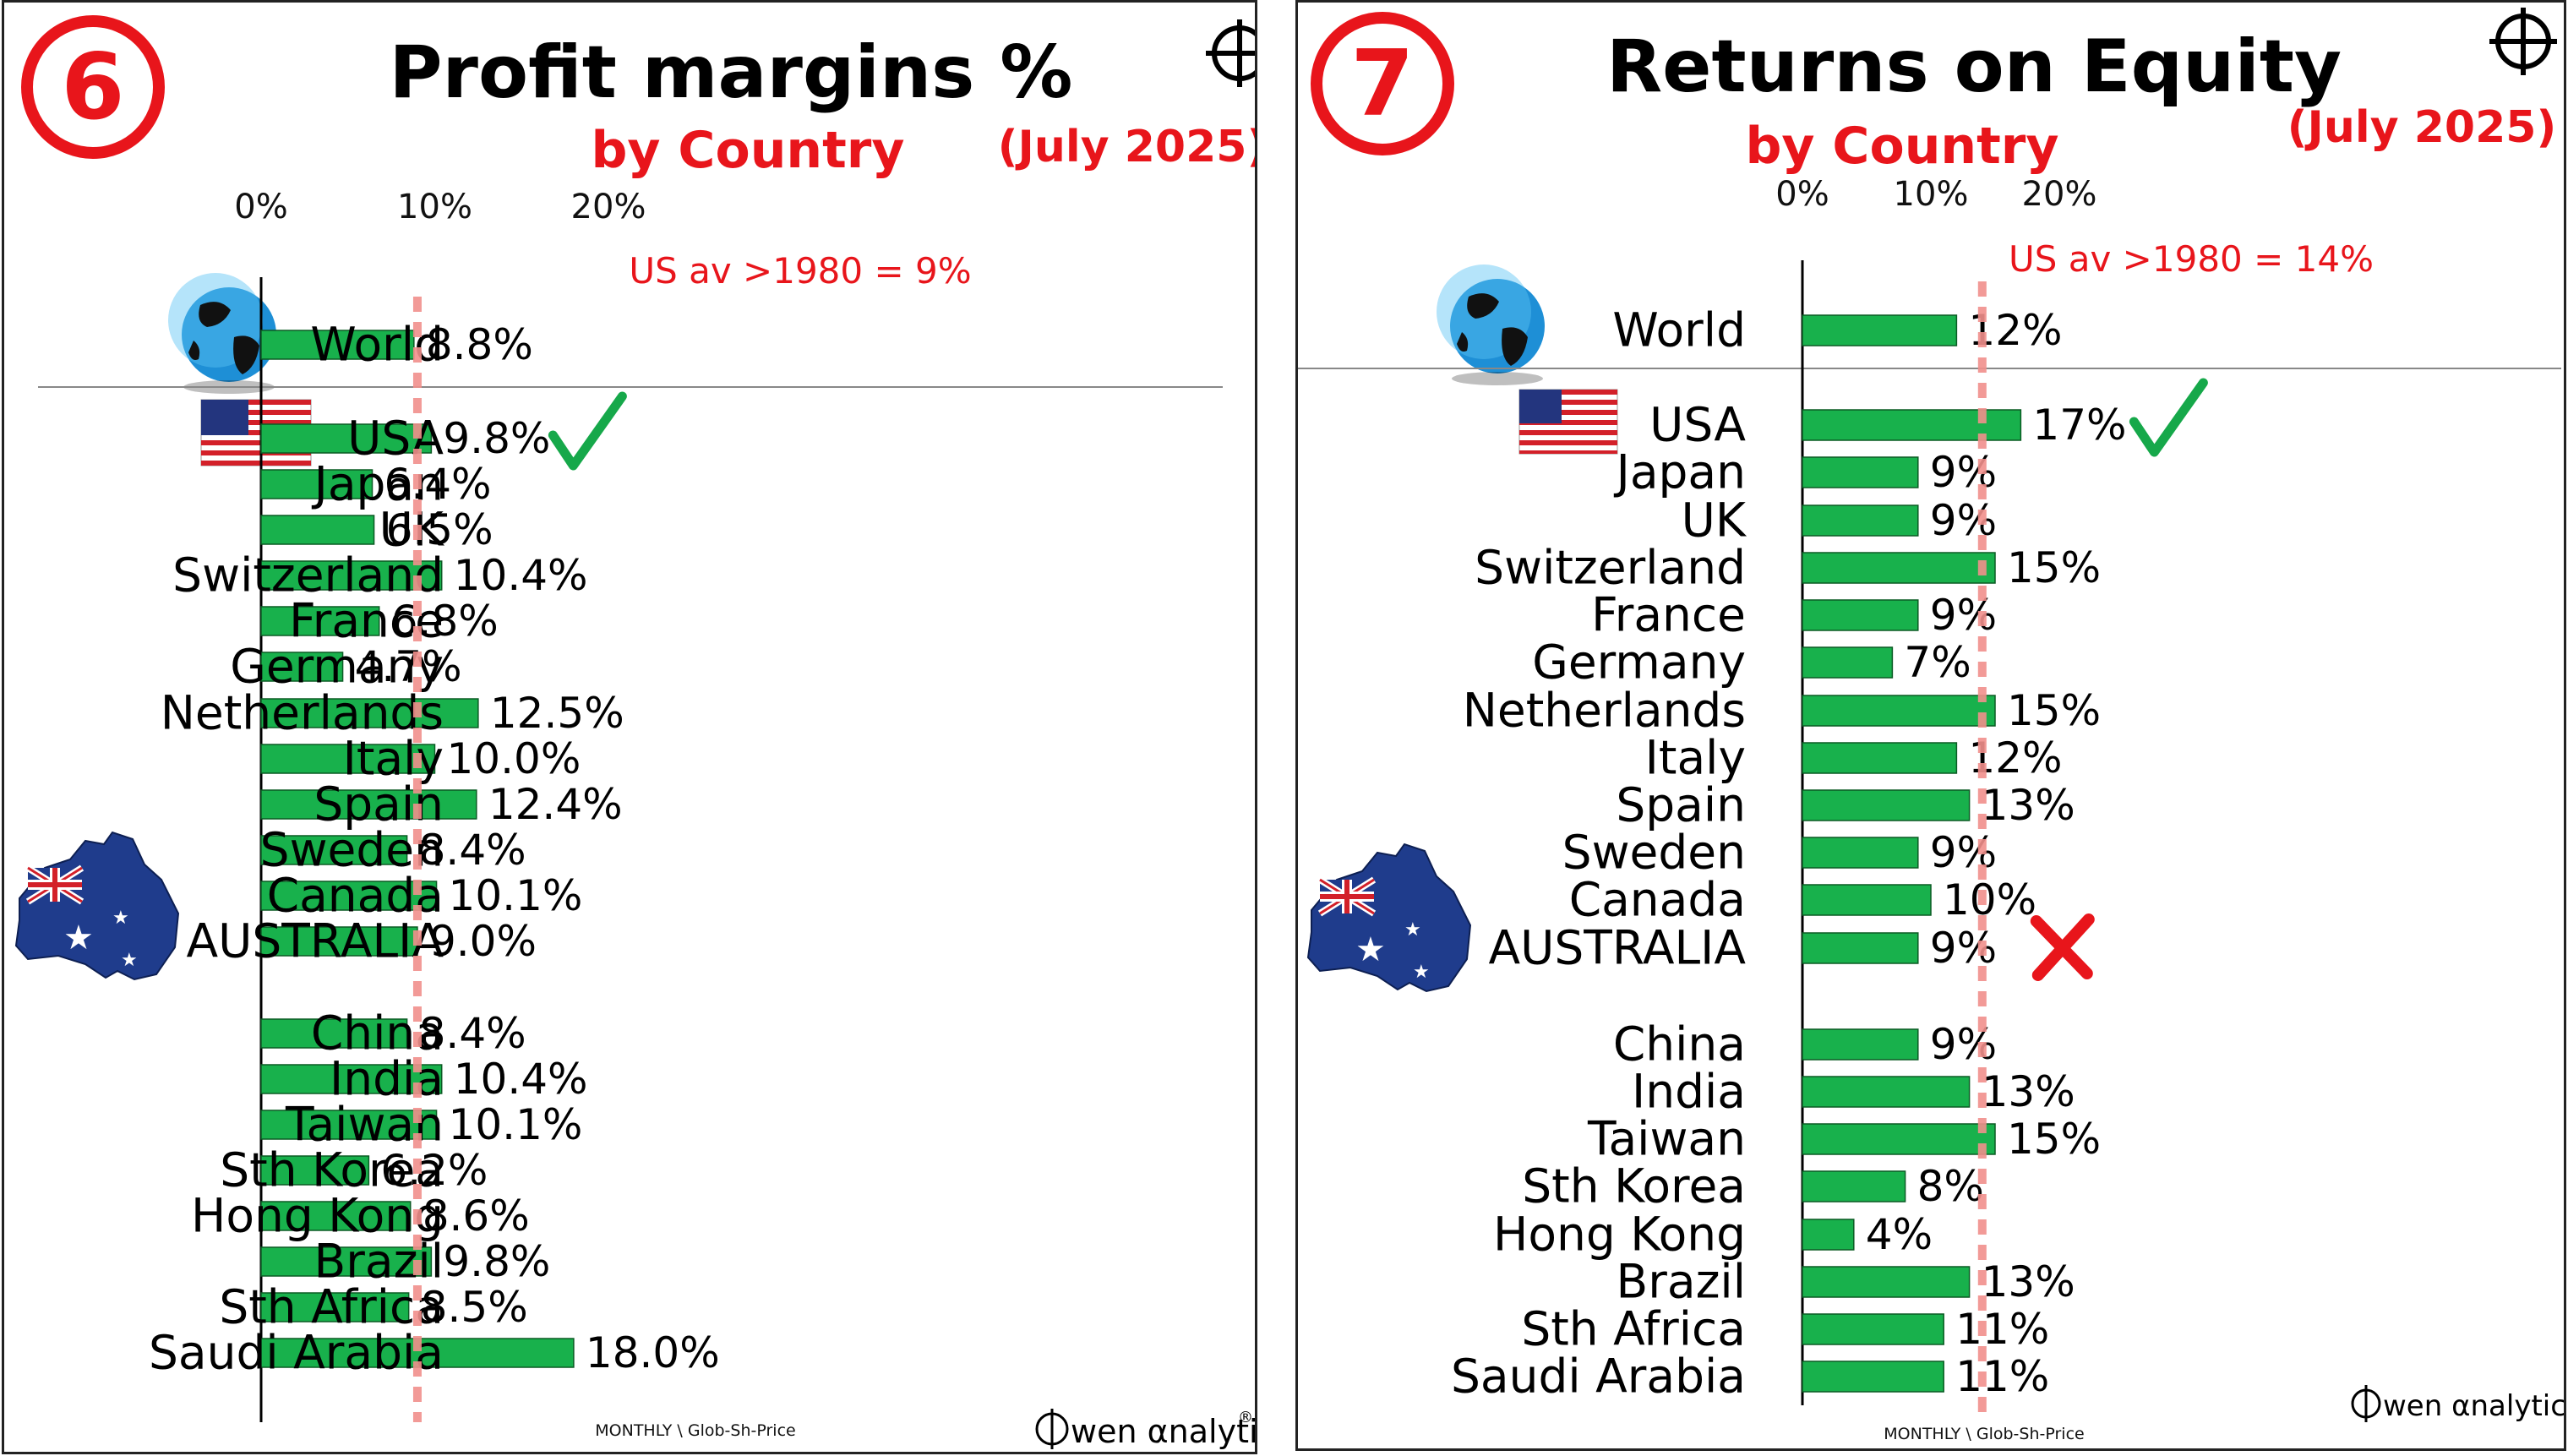 This screenshot has height=1456, width=2568. I want to click on brand-logo: wen αnalytics, so click(2457, 1404).